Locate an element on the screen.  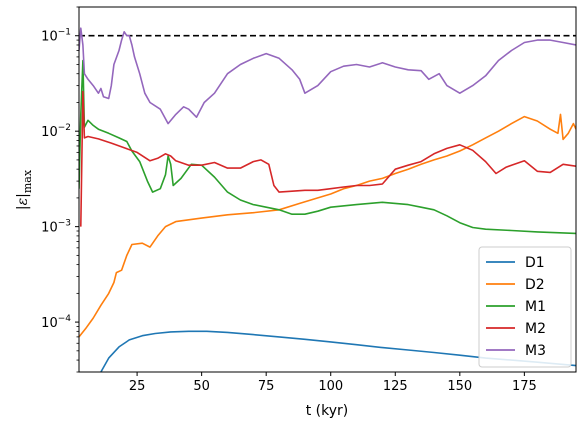
legend: D1 D2 M1 M2 M3 is located at coordinates (525, 307).